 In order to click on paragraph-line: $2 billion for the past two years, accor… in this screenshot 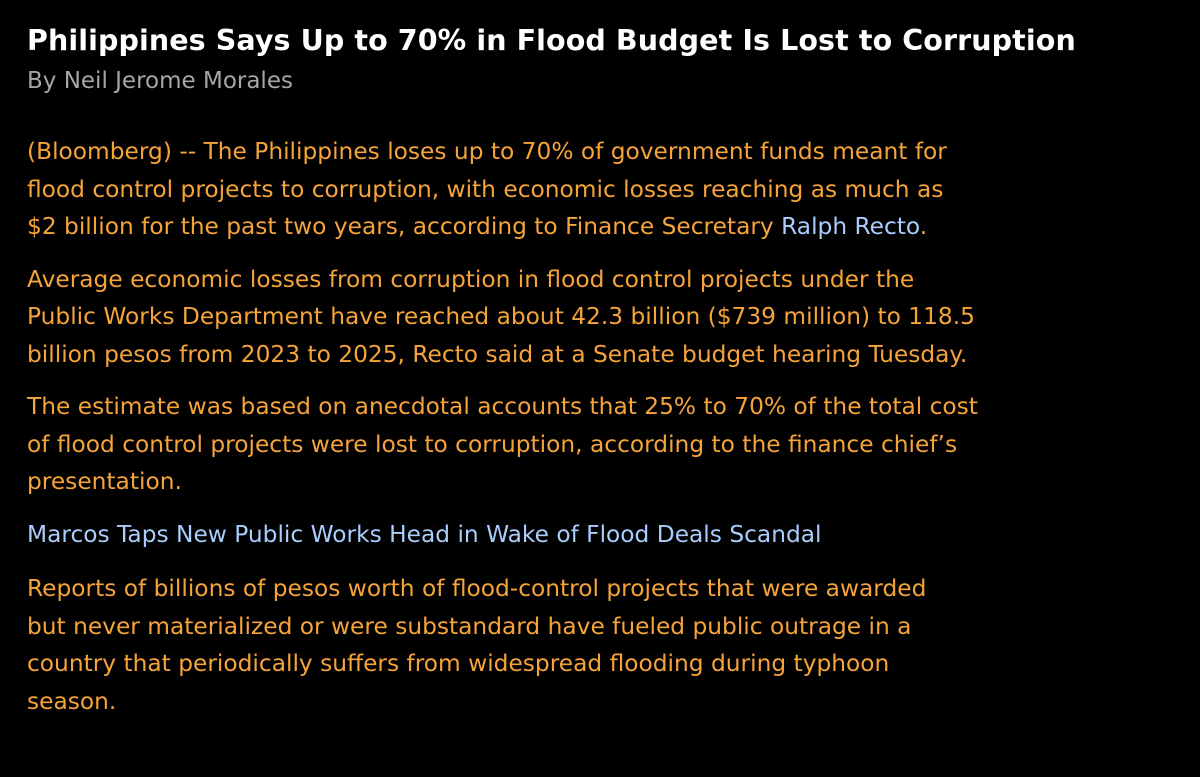, I will do `click(599, 227)`.